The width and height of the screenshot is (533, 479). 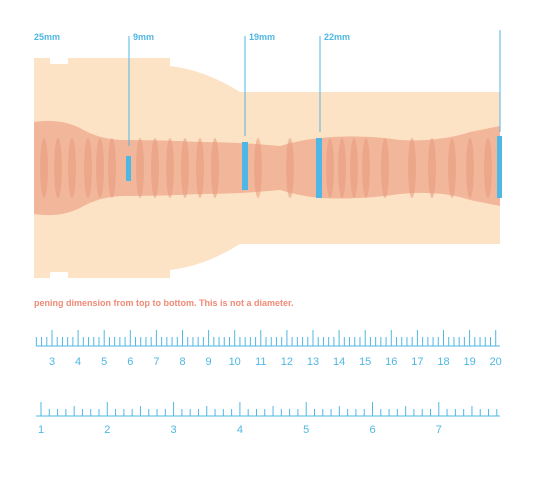 What do you see at coordinates (313, 362) in the screenshot?
I see `ruler-cm-number: 13` at bounding box center [313, 362].